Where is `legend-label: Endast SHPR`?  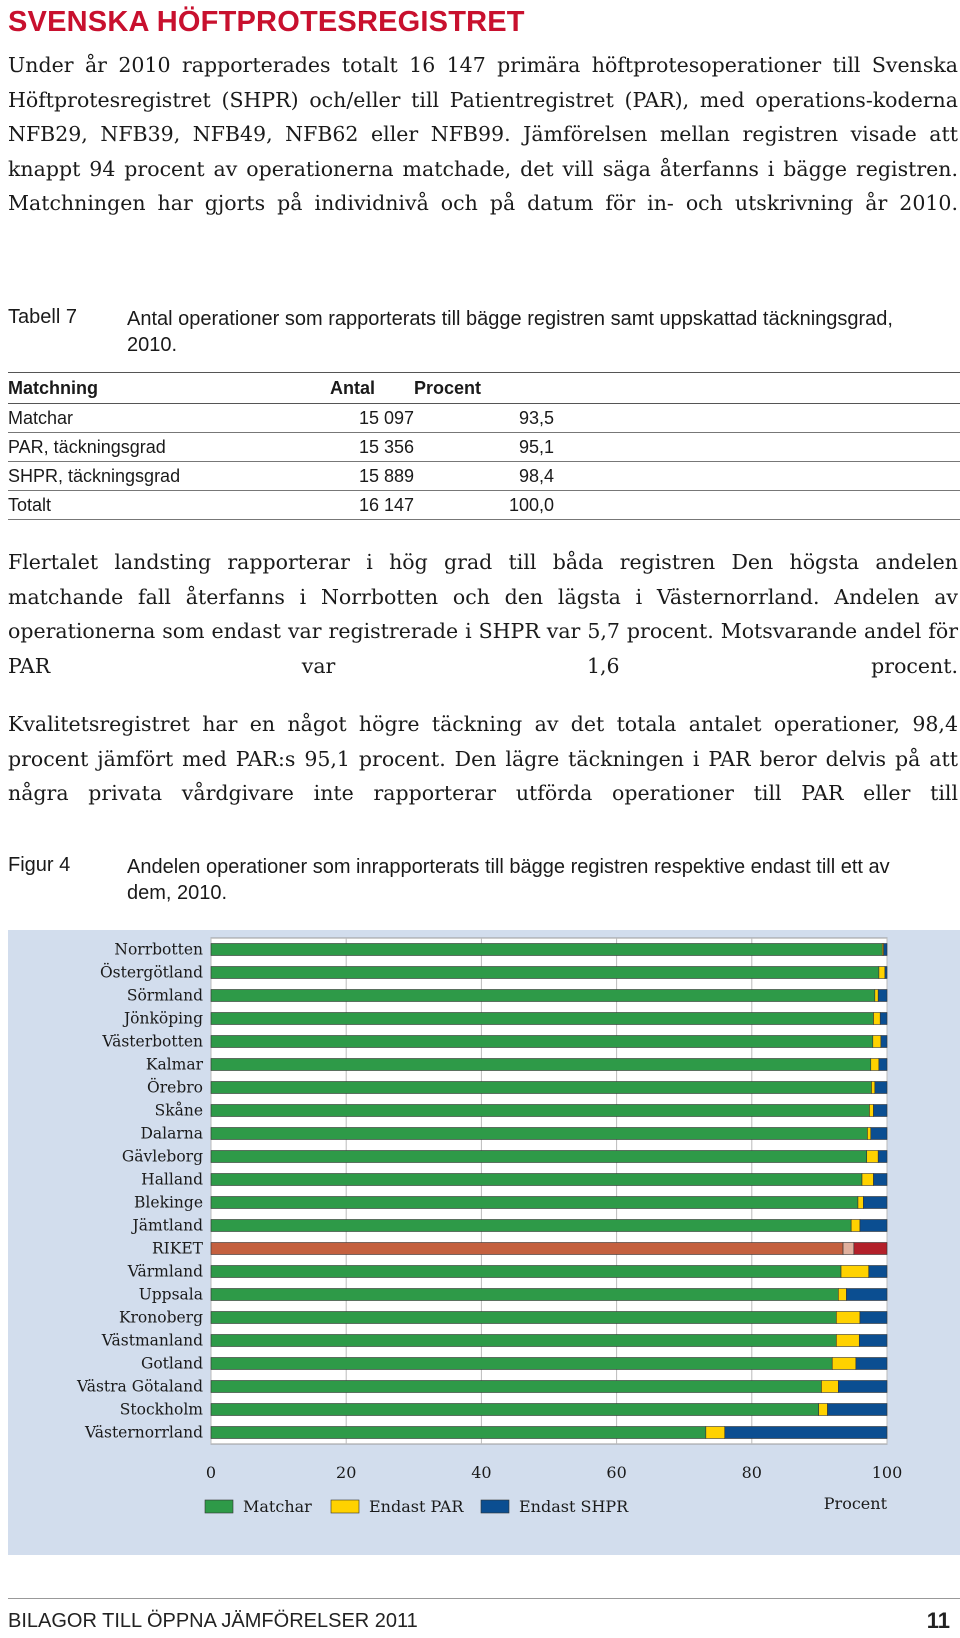
legend-label: Endast SHPR is located at coordinates (574, 1506).